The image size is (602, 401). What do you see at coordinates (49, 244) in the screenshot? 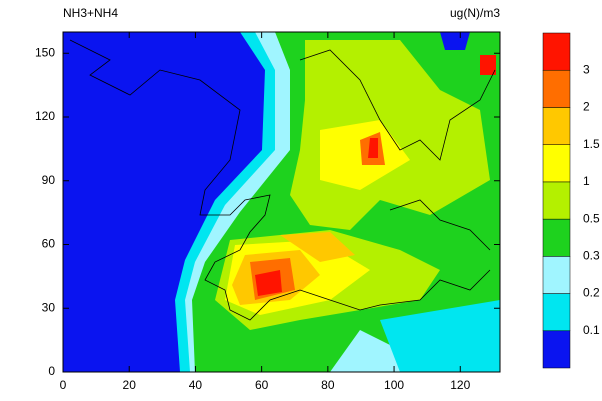
I see `y-tick-label: 60` at bounding box center [49, 244].